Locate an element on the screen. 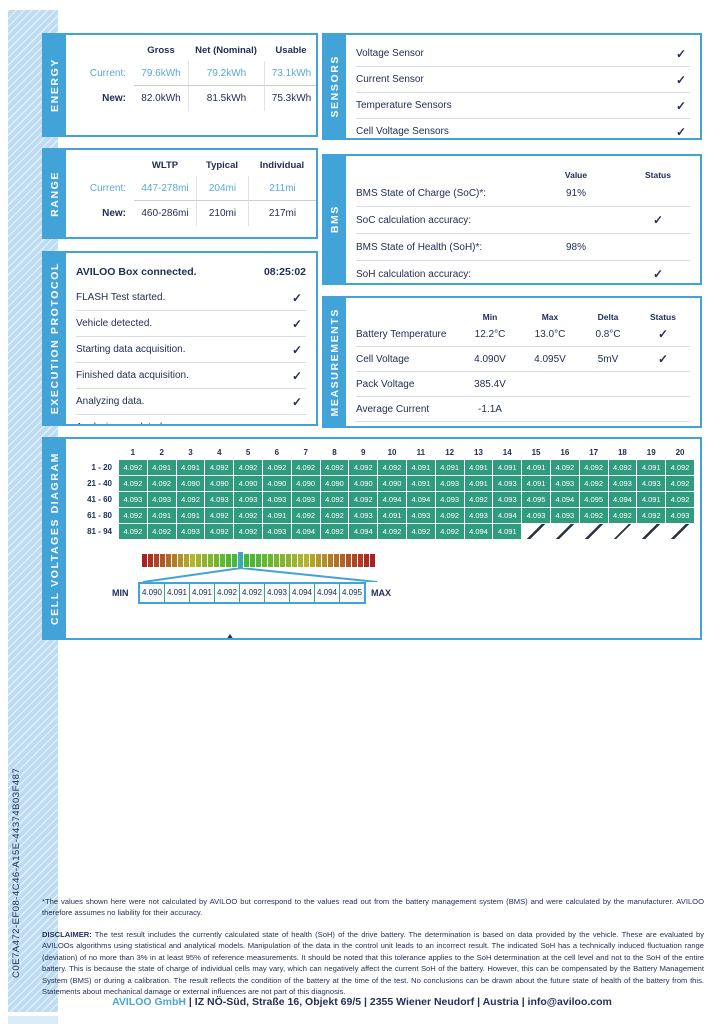  cv-column-header: 5 is located at coordinates (248, 452).